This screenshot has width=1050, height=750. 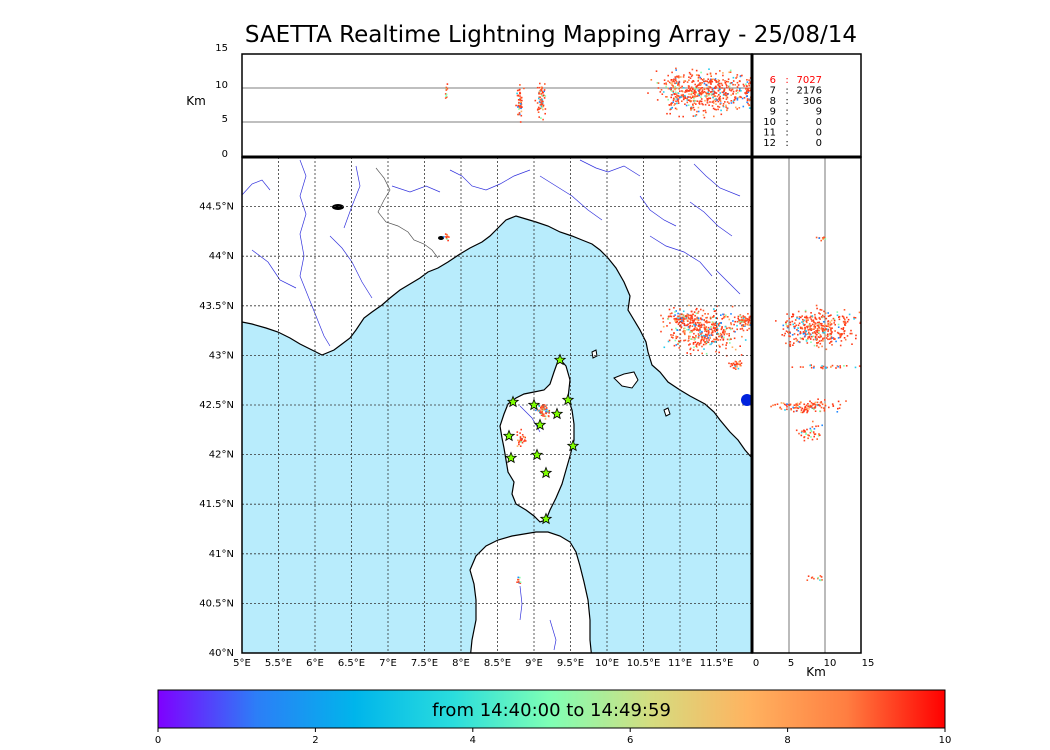 I want to click on altitude-panel: Km 15 10 5 0, so click(x=469, y=101).